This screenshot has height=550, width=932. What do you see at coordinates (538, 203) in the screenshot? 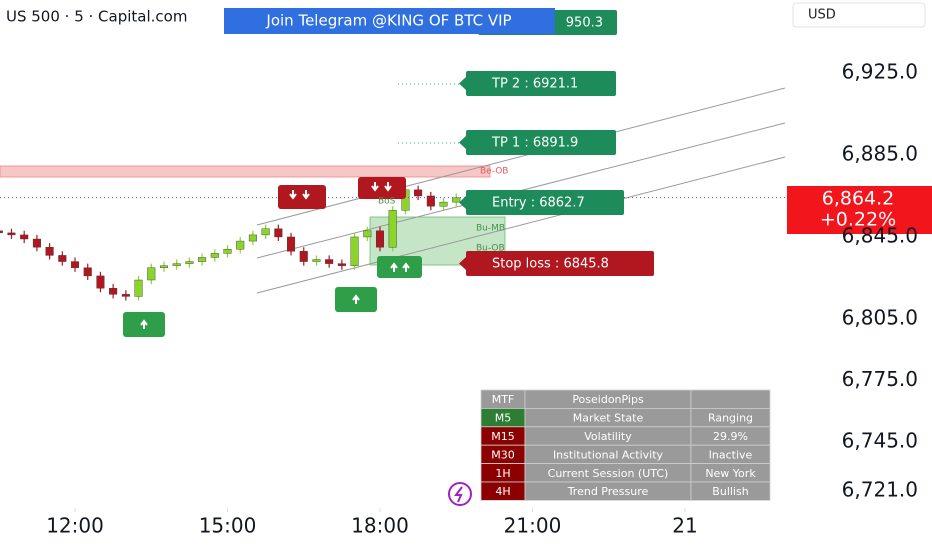
I see `level-label: Entry : 6862.7` at bounding box center [538, 203].